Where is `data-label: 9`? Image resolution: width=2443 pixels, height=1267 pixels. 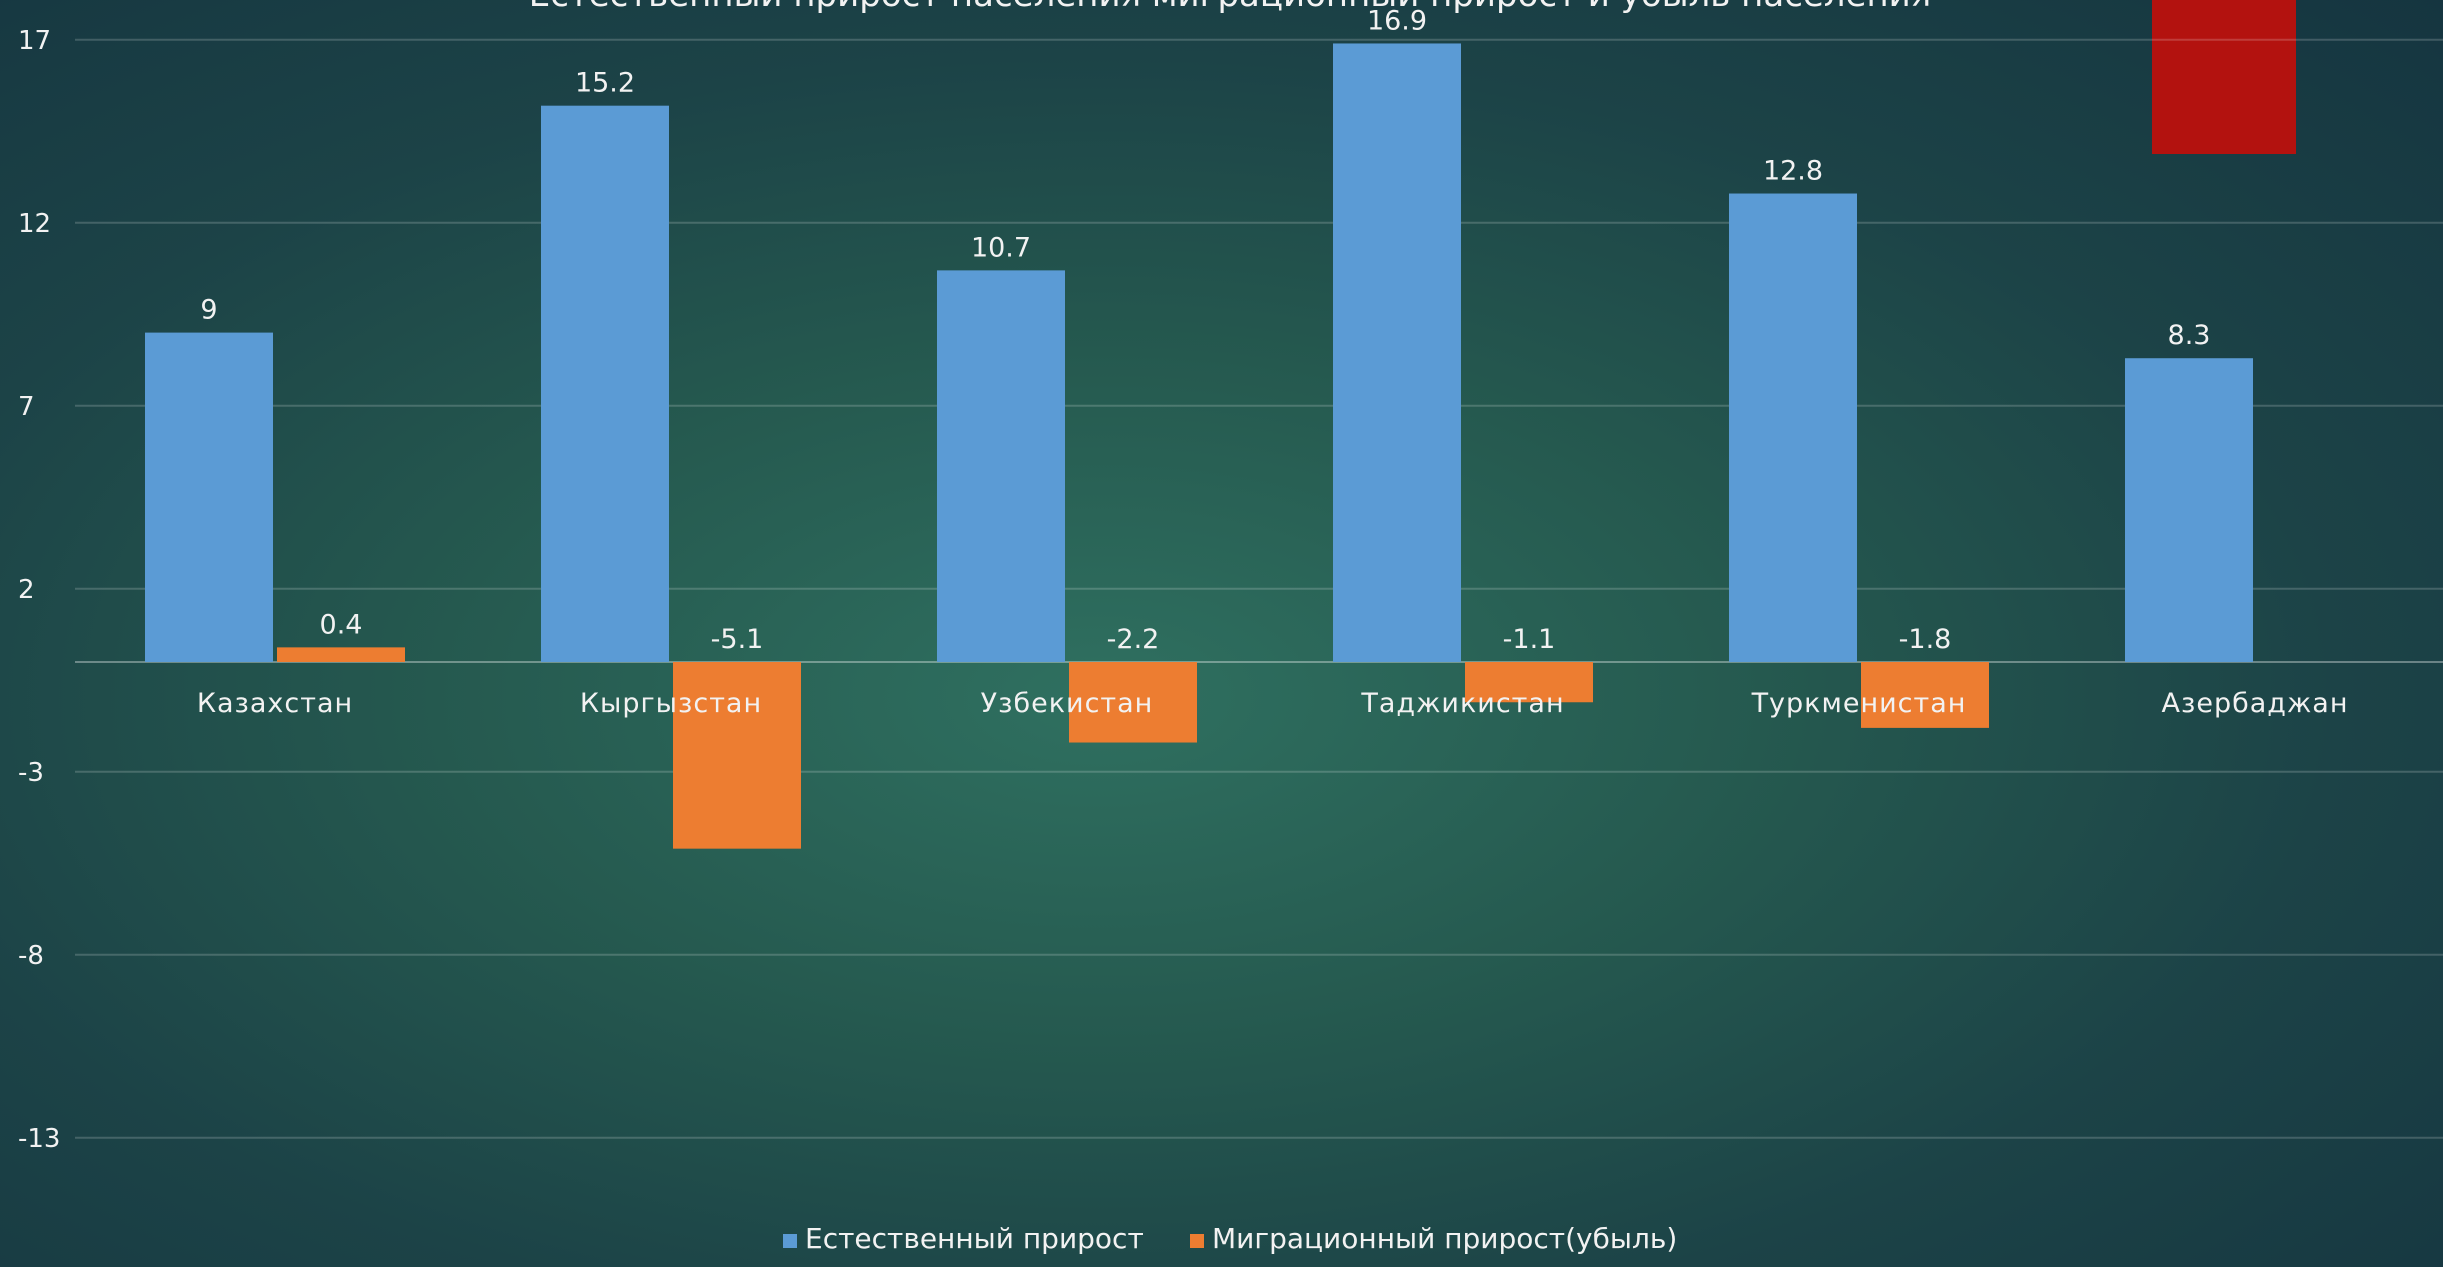 data-label: 9 is located at coordinates (208, 310).